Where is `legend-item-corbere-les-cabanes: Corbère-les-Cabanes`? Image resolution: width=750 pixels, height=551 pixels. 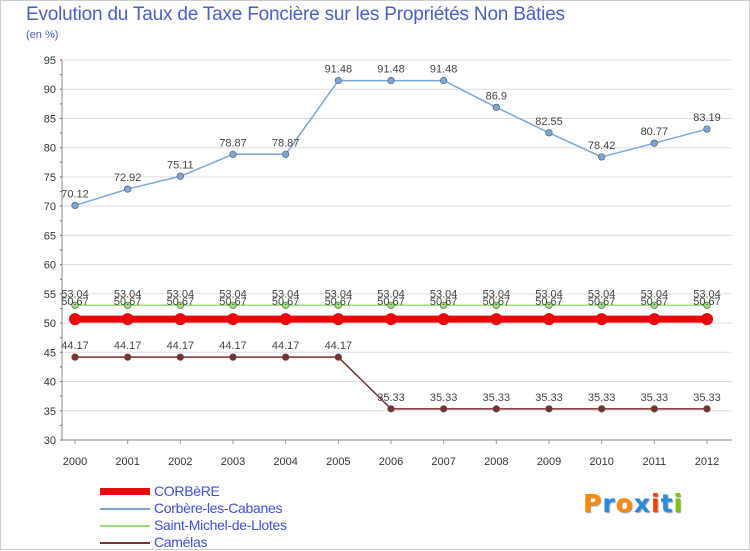 legend-item-corbere-les-cabanes: Corbère-les-Cabanes is located at coordinates (230, 508).